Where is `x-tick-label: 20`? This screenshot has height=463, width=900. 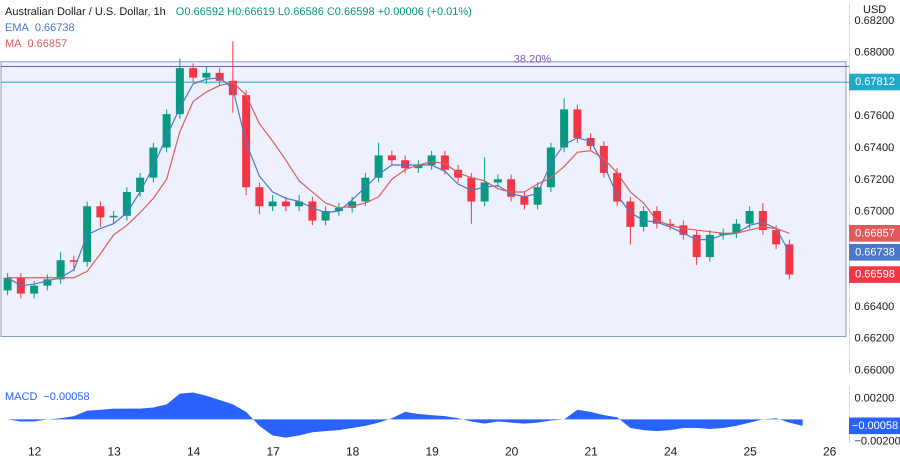
x-tick-label: 20 is located at coordinates (511, 451).